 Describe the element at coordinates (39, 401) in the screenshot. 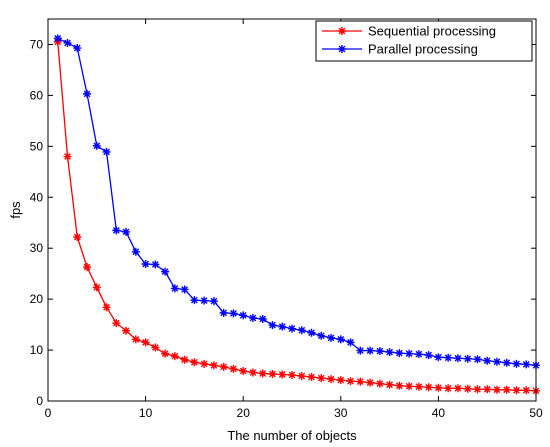

I see `y-tick-label: 0` at that location.